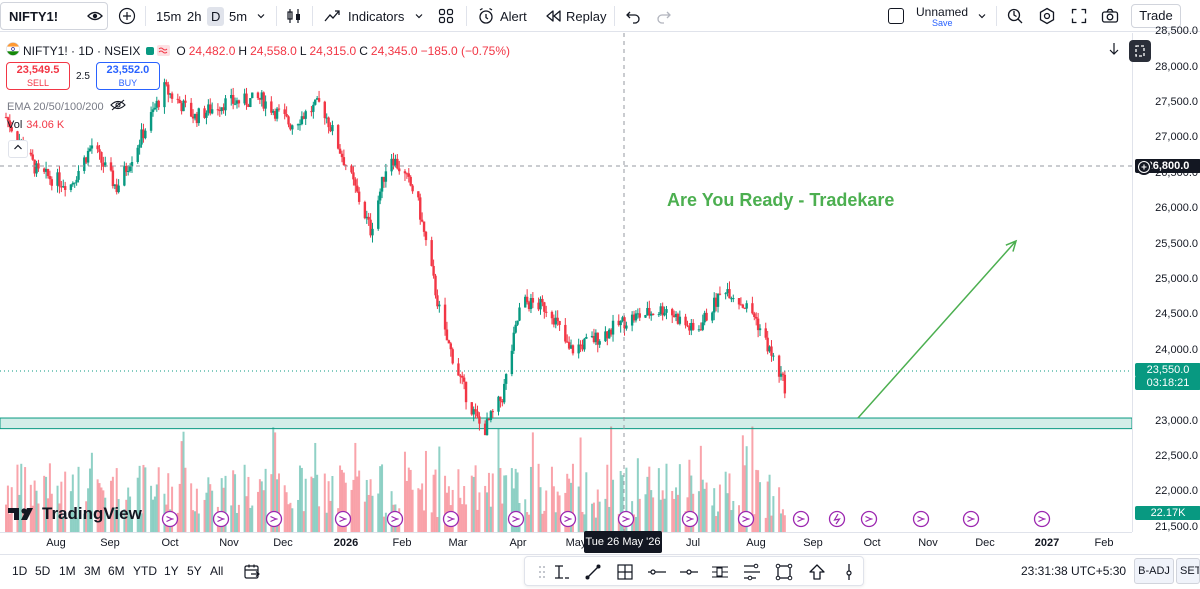 This screenshot has height=589, width=1200. I want to click on goto-date-icon, so click(252, 574).